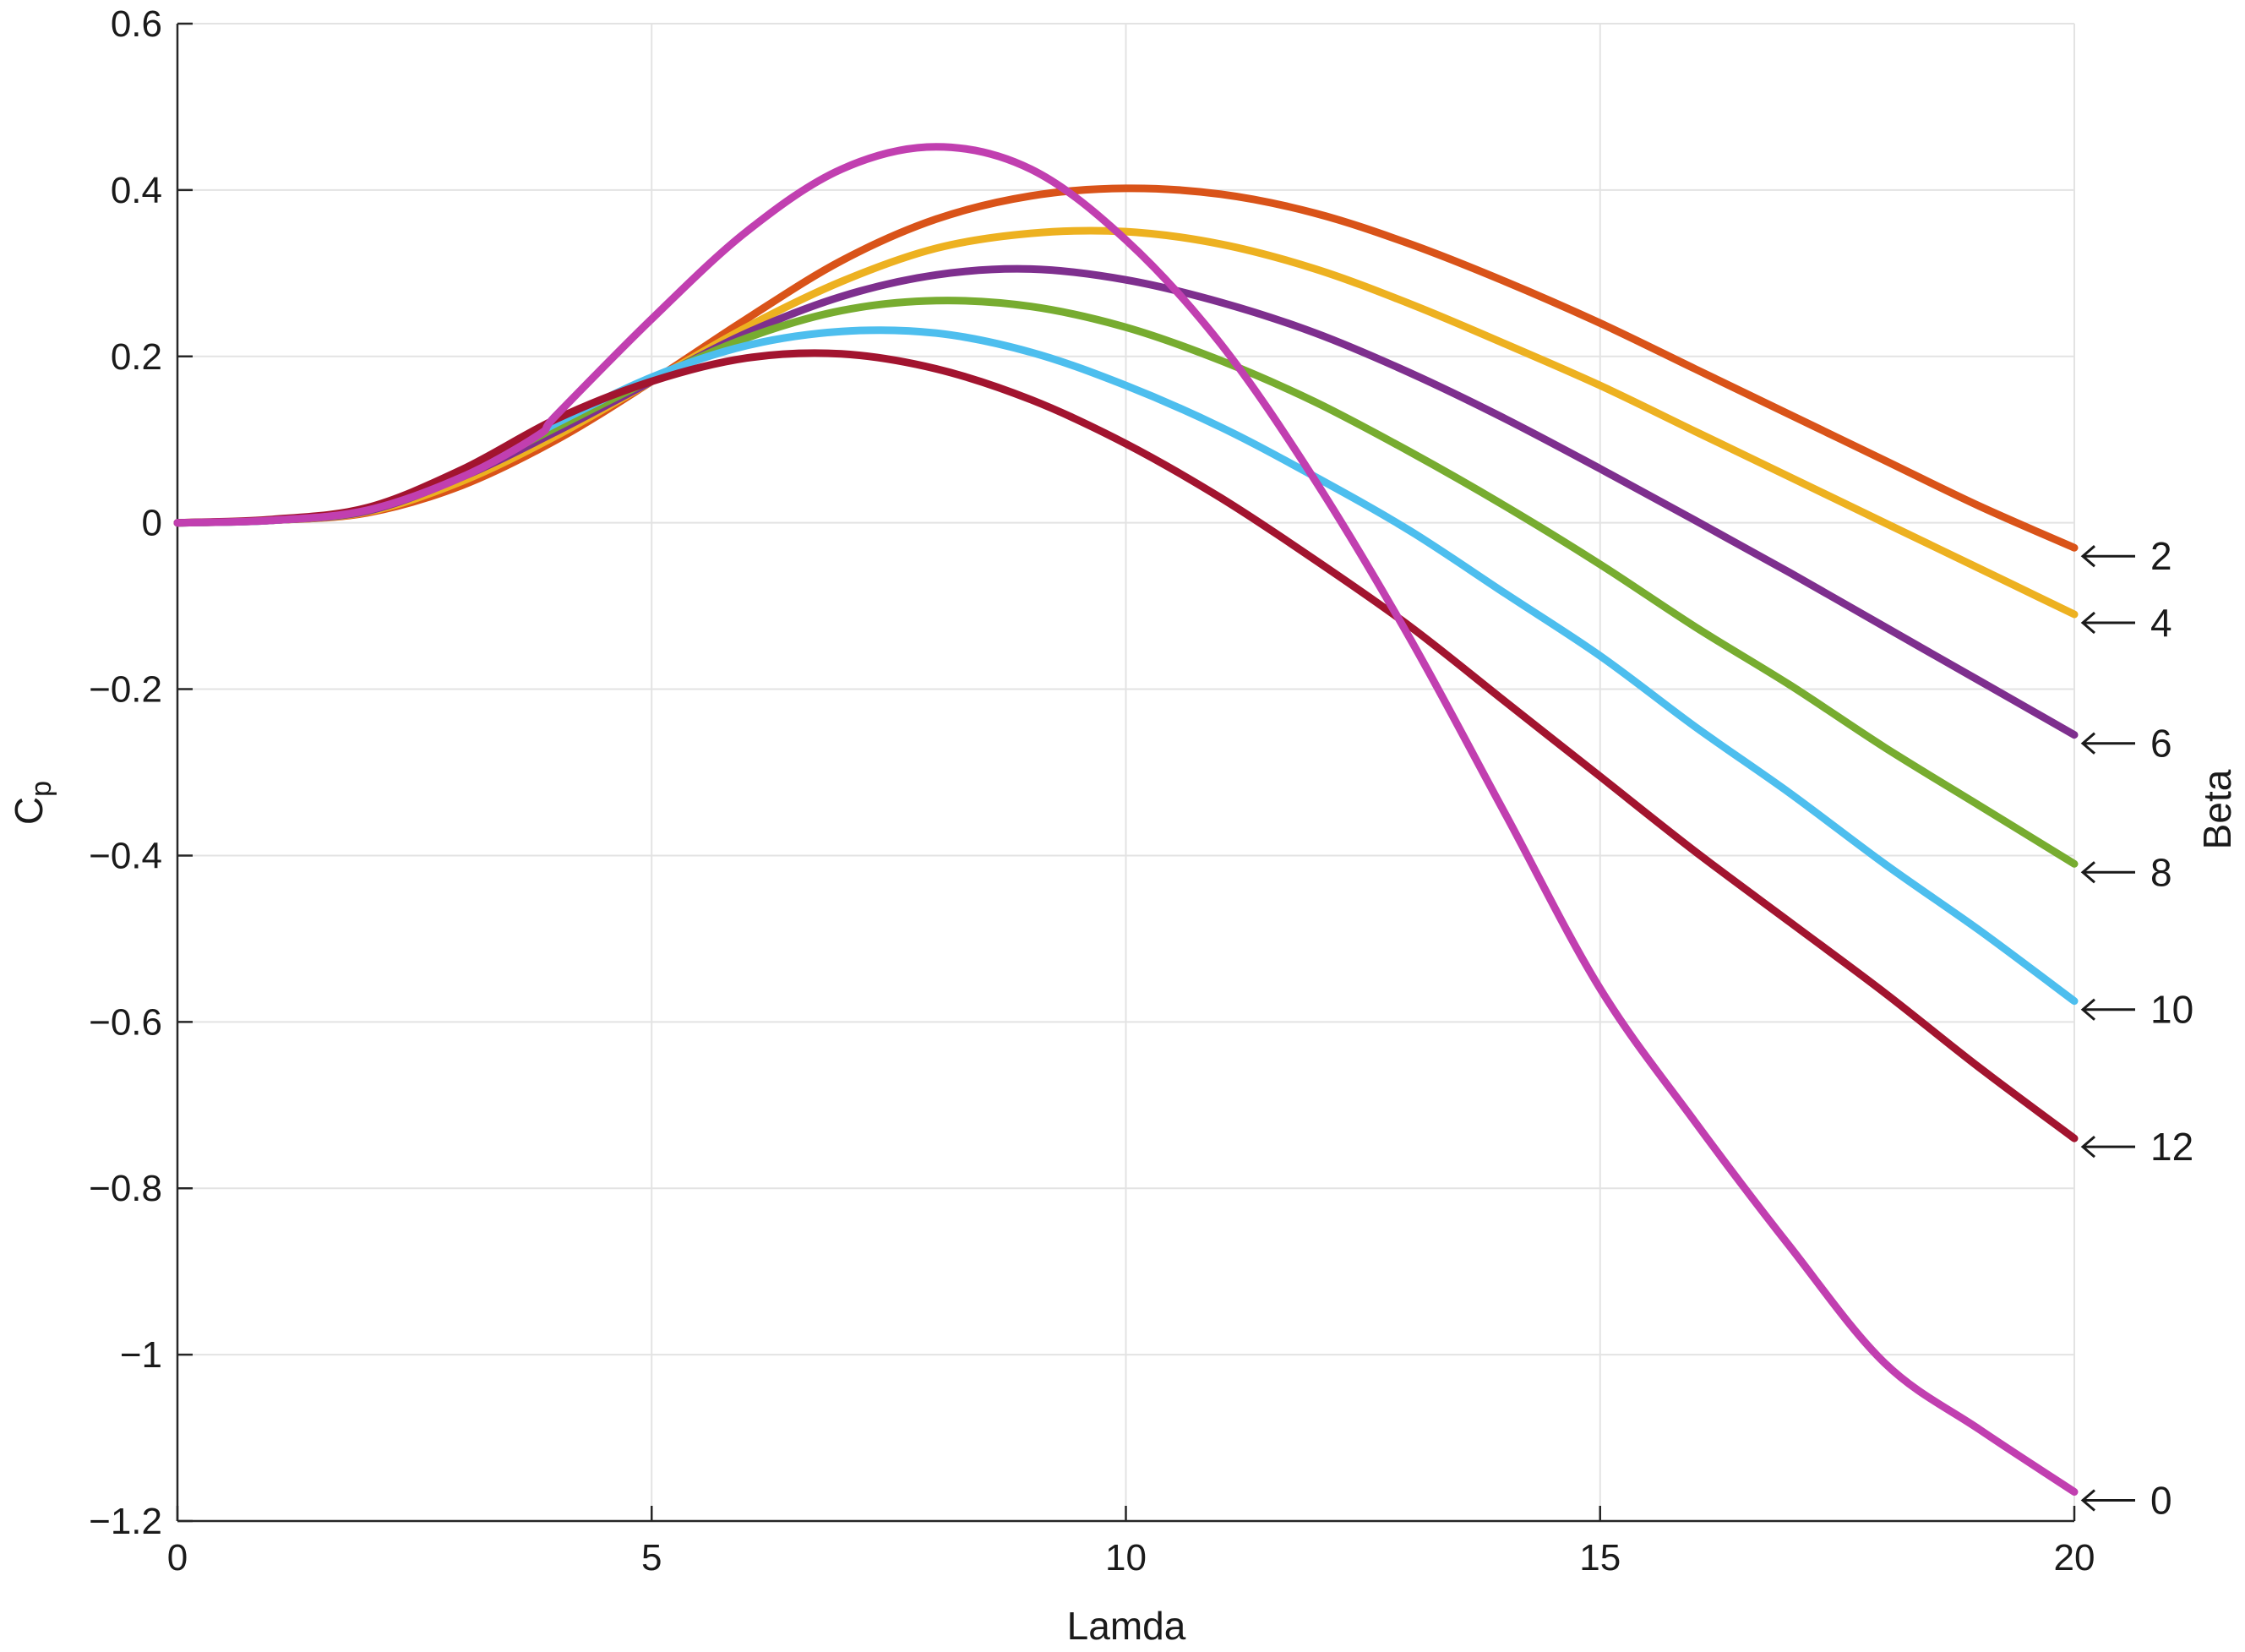 The width and height of the screenshot is (2245, 1652). Describe the element at coordinates (2161, 1501) in the screenshot. I see `beta-label-0: 0` at that location.